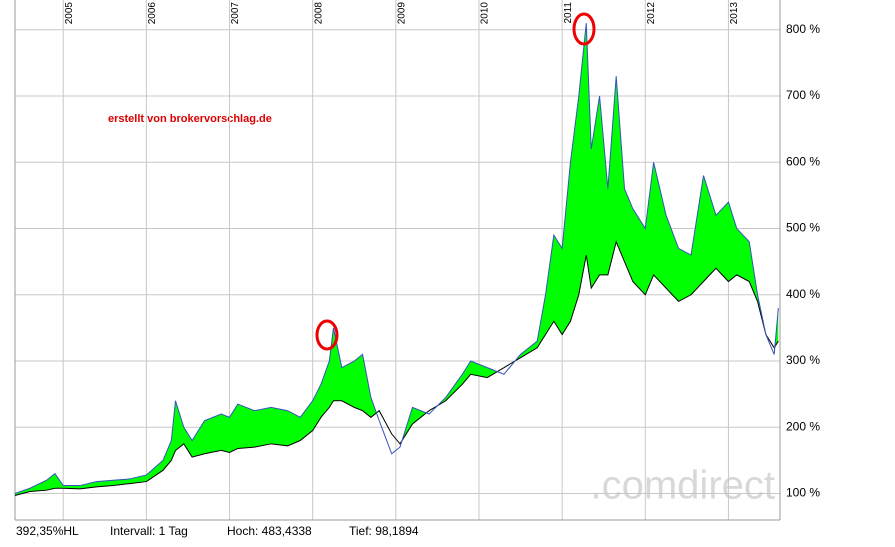 The image size is (895, 547). Describe the element at coordinates (235, 13) in the screenshot. I see `x-tick-label: 2007` at that location.